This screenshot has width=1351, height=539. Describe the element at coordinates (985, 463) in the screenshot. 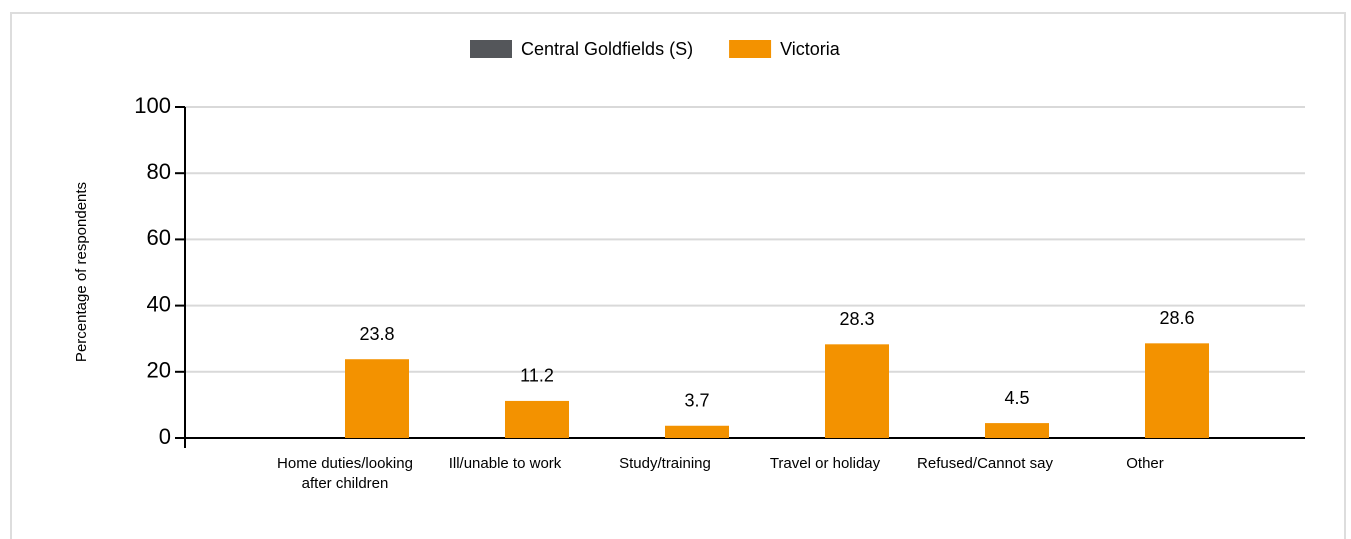

I see `x-tick-label: Refused/Cannot say` at that location.